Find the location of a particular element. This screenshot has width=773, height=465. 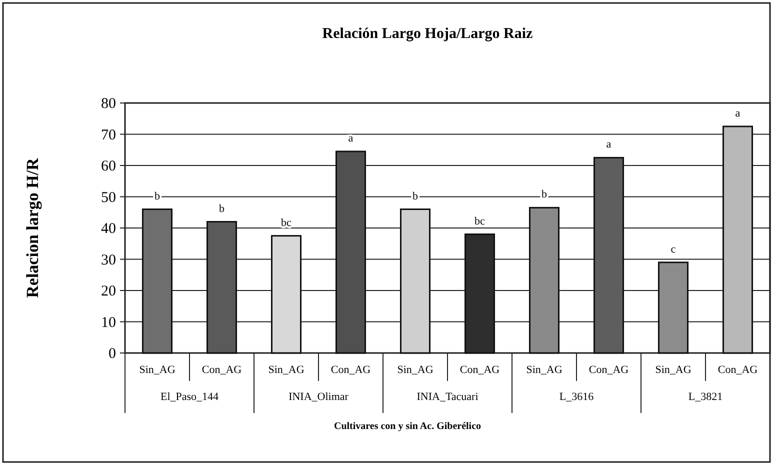

data-label: c is located at coordinates (673, 249).